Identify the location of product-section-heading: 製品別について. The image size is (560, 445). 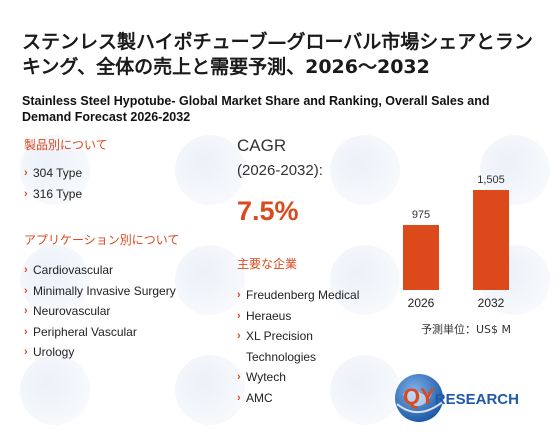
(66, 145).